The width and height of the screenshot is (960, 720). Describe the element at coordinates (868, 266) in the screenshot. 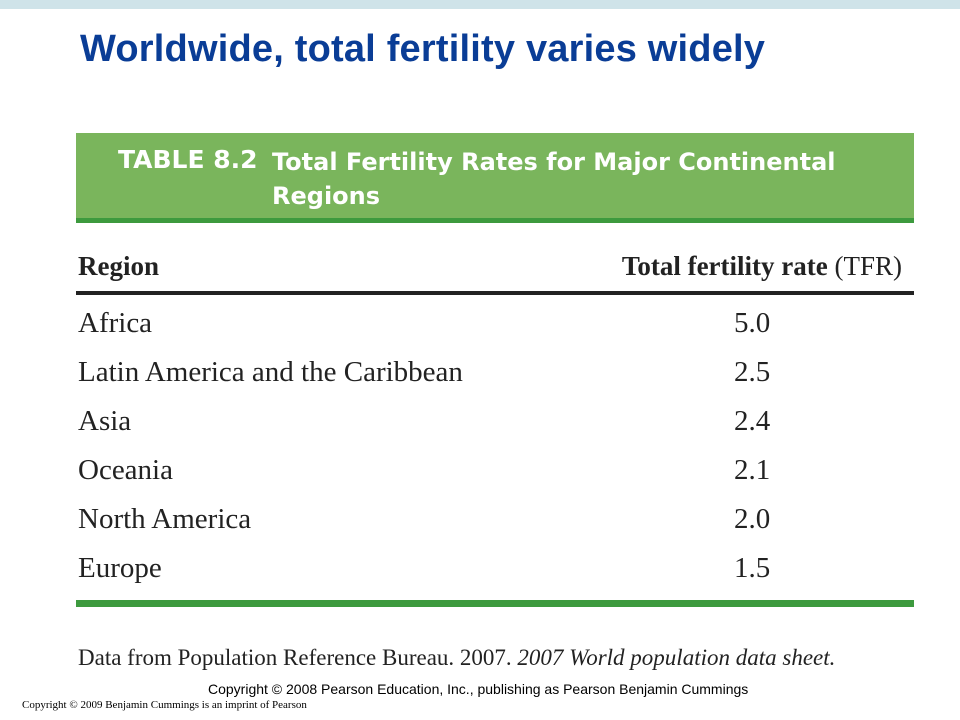

I see `column-header-tfr-abbr: (TFR)` at that location.